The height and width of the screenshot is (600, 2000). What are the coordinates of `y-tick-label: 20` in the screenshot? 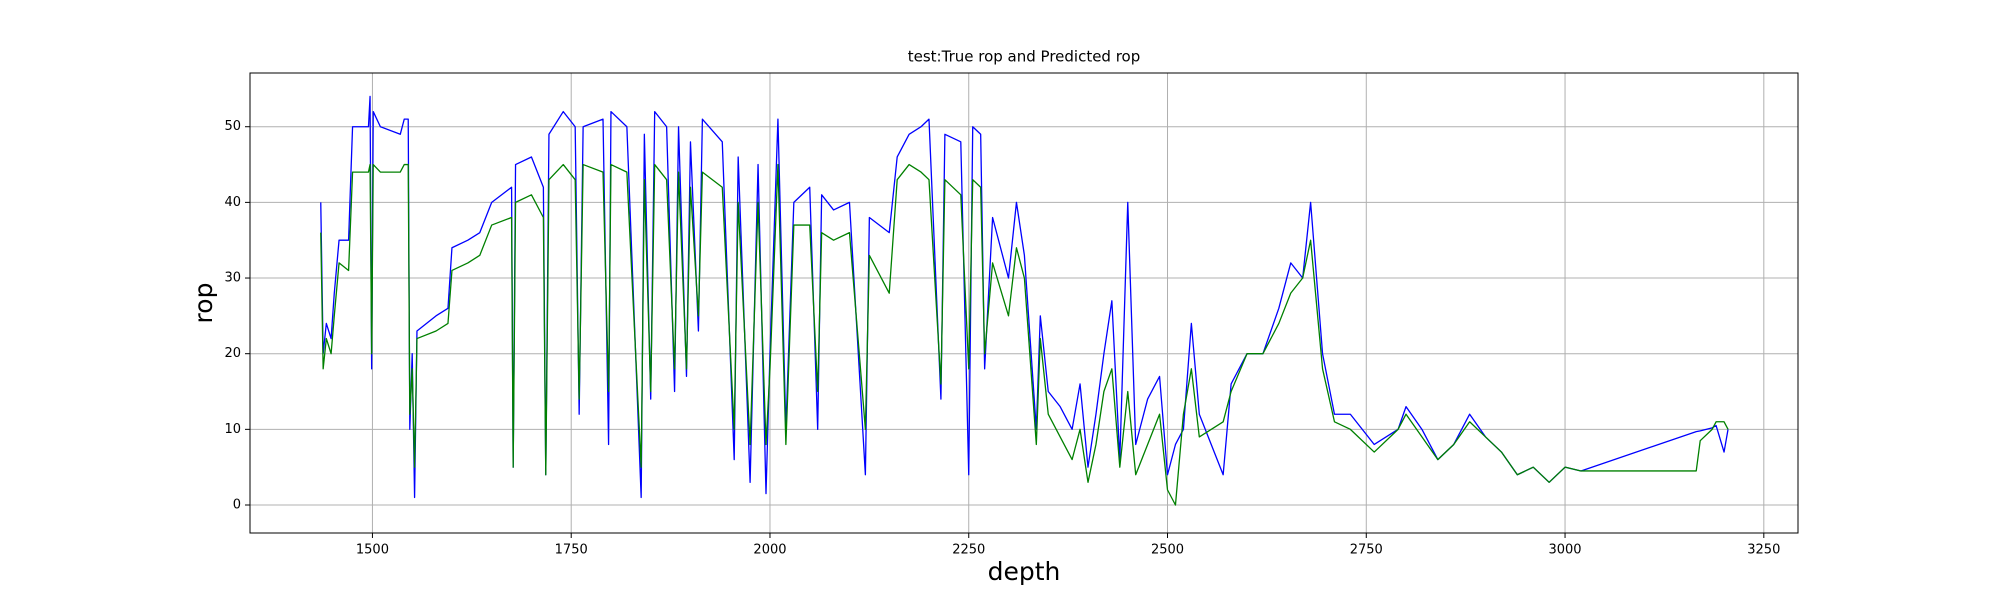 It's located at (232, 353).